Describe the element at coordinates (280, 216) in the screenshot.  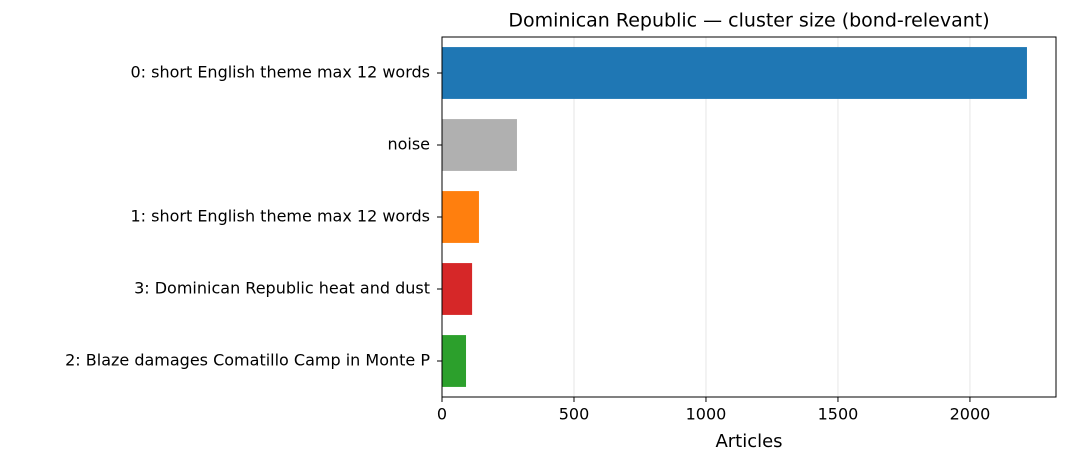
I see `y-tick-label: 1: short English theme max 12 words` at that location.